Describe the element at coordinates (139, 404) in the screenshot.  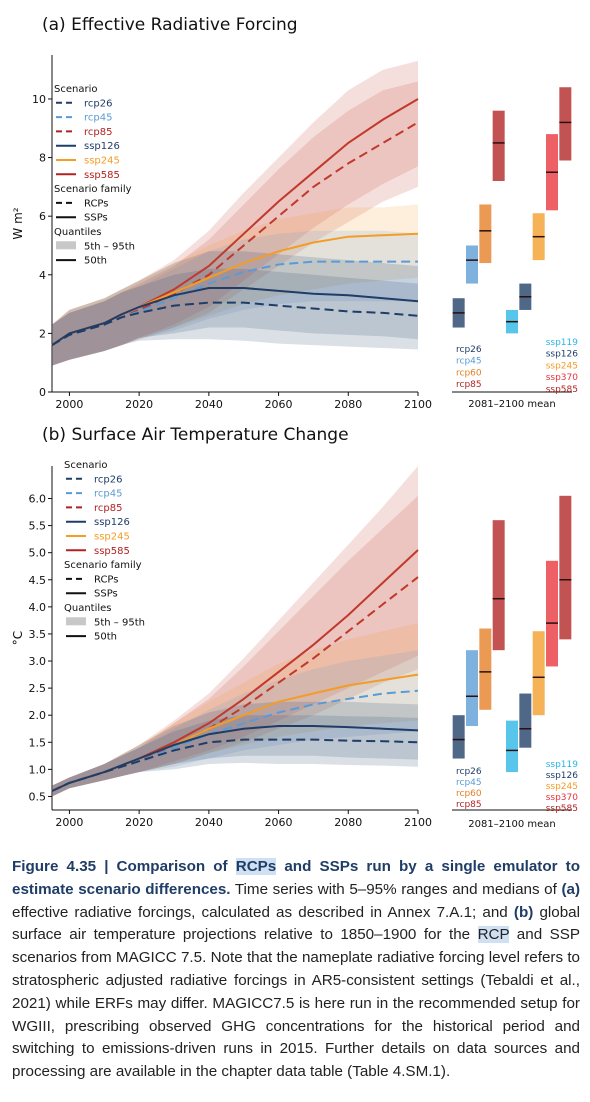
I see `x-tick-label: 2020` at that location.